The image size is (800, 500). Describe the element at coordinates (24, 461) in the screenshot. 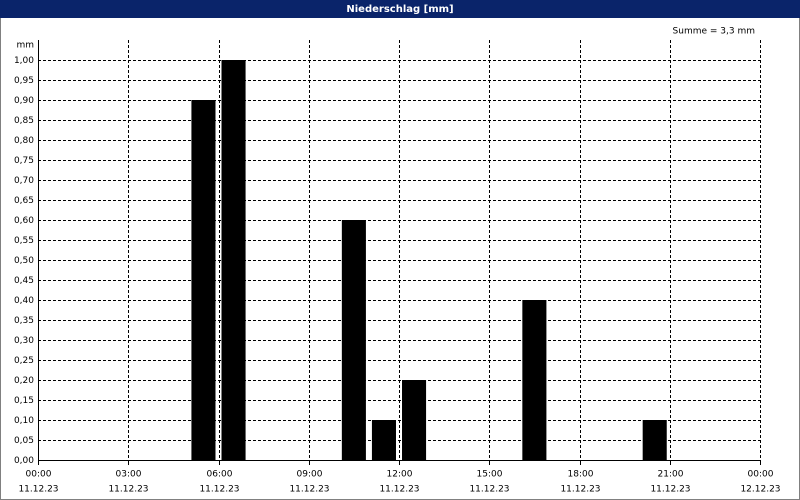

I see `y-tick-label: 0,00` at that location.